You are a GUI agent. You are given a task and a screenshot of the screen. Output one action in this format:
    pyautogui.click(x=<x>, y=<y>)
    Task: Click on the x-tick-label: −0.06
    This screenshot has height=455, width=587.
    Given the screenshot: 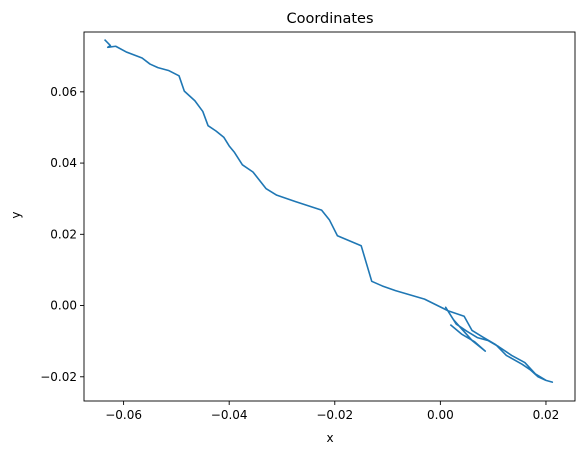 What is the action you would take?
    pyautogui.click(x=123, y=415)
    